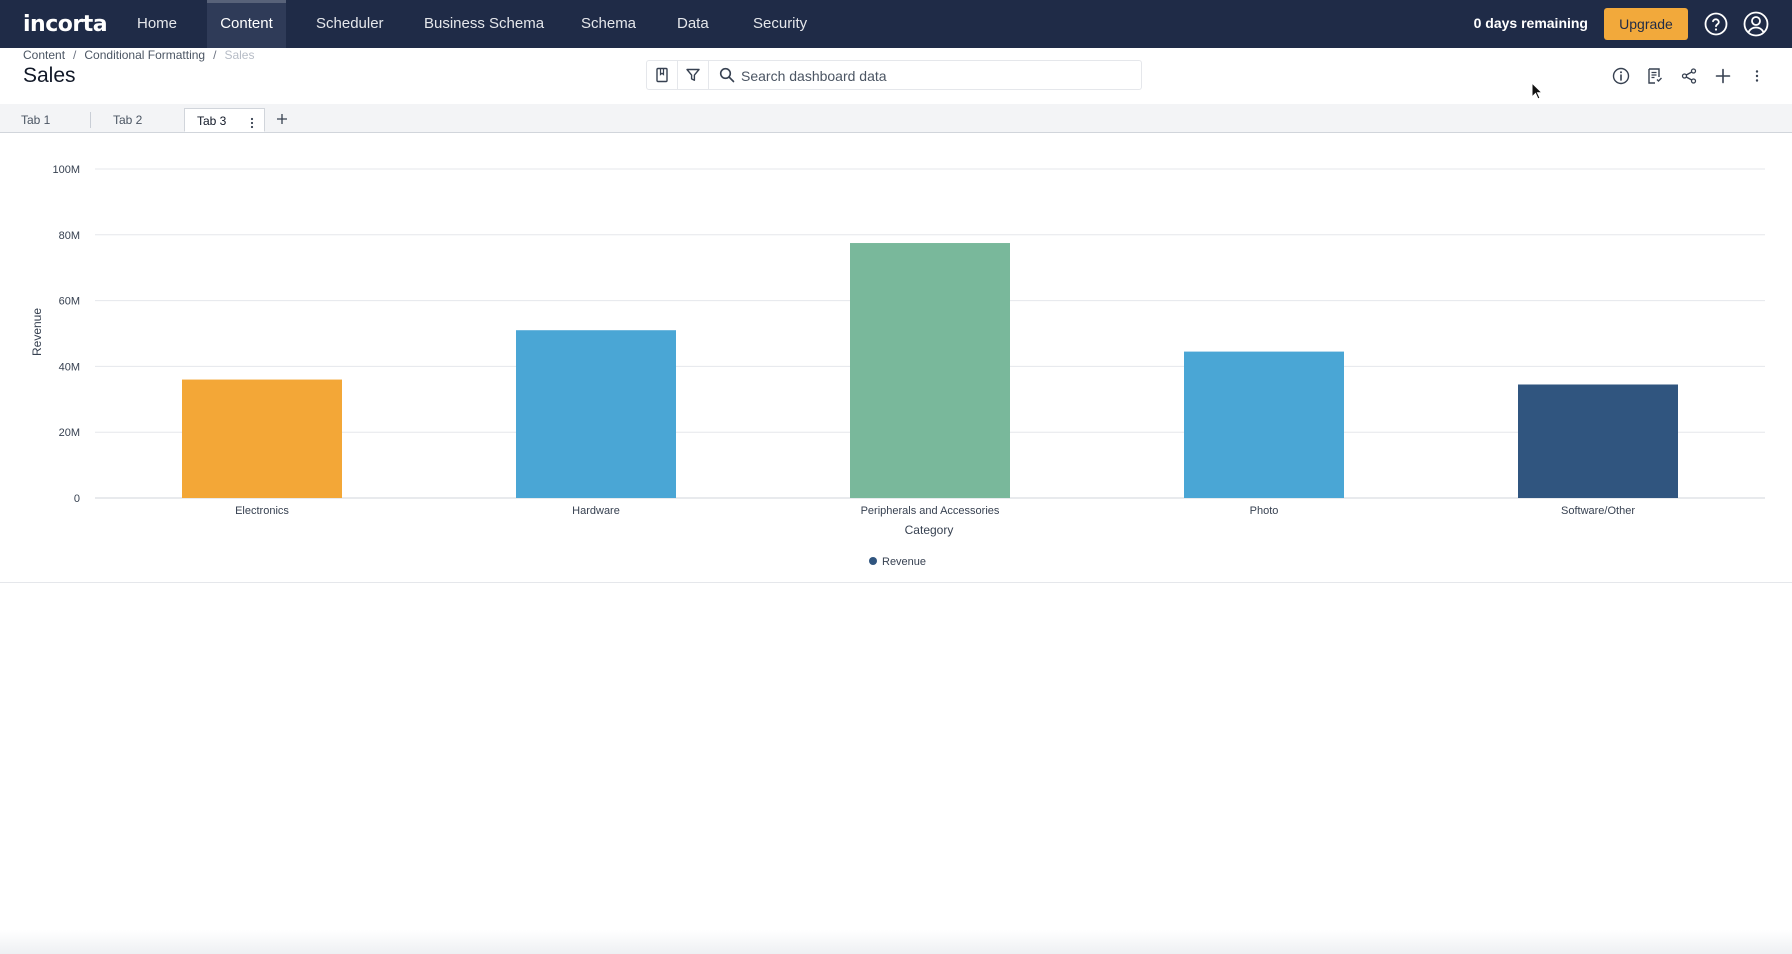  Describe the element at coordinates (596, 511) in the screenshot. I see `x-tick-label: Hardware` at that location.